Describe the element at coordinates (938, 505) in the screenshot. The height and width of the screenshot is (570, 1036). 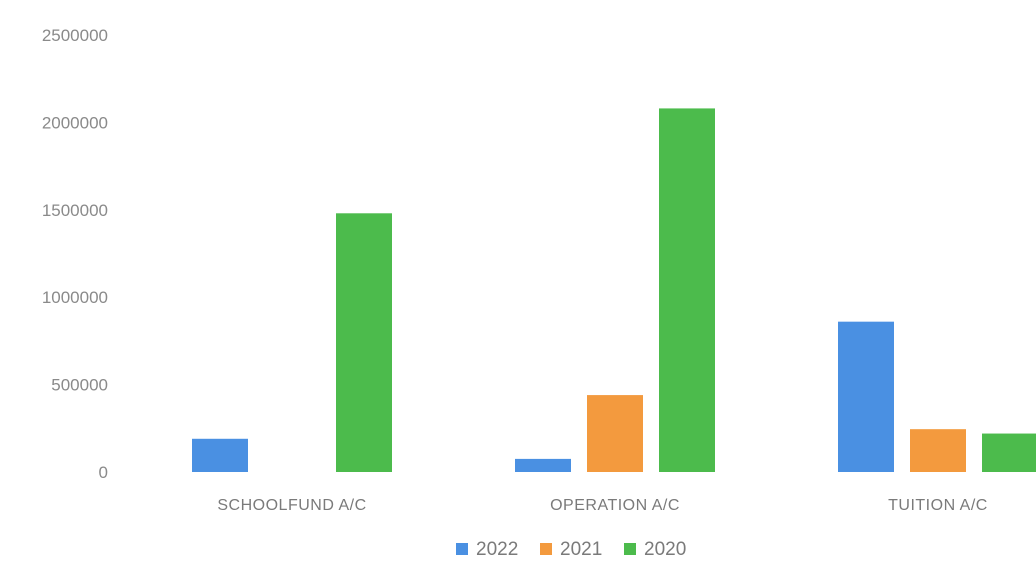
I see `x-category-label: TUITION A/C` at that location.